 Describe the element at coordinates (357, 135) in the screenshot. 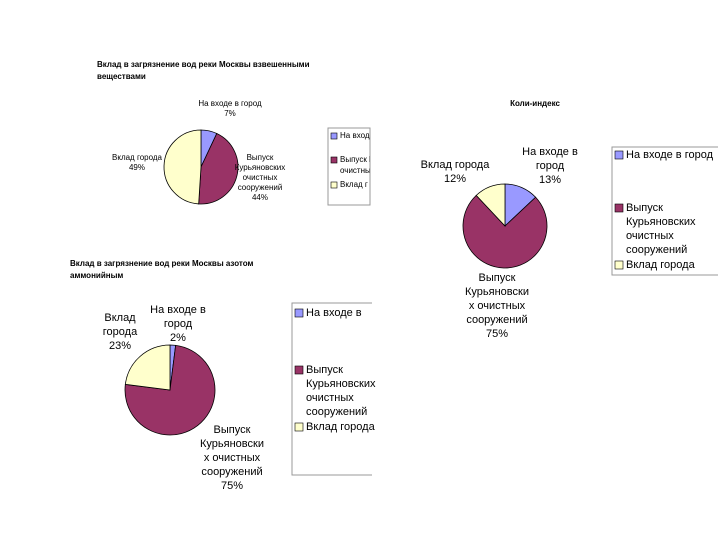

I see `legend-label: На входе` at that location.